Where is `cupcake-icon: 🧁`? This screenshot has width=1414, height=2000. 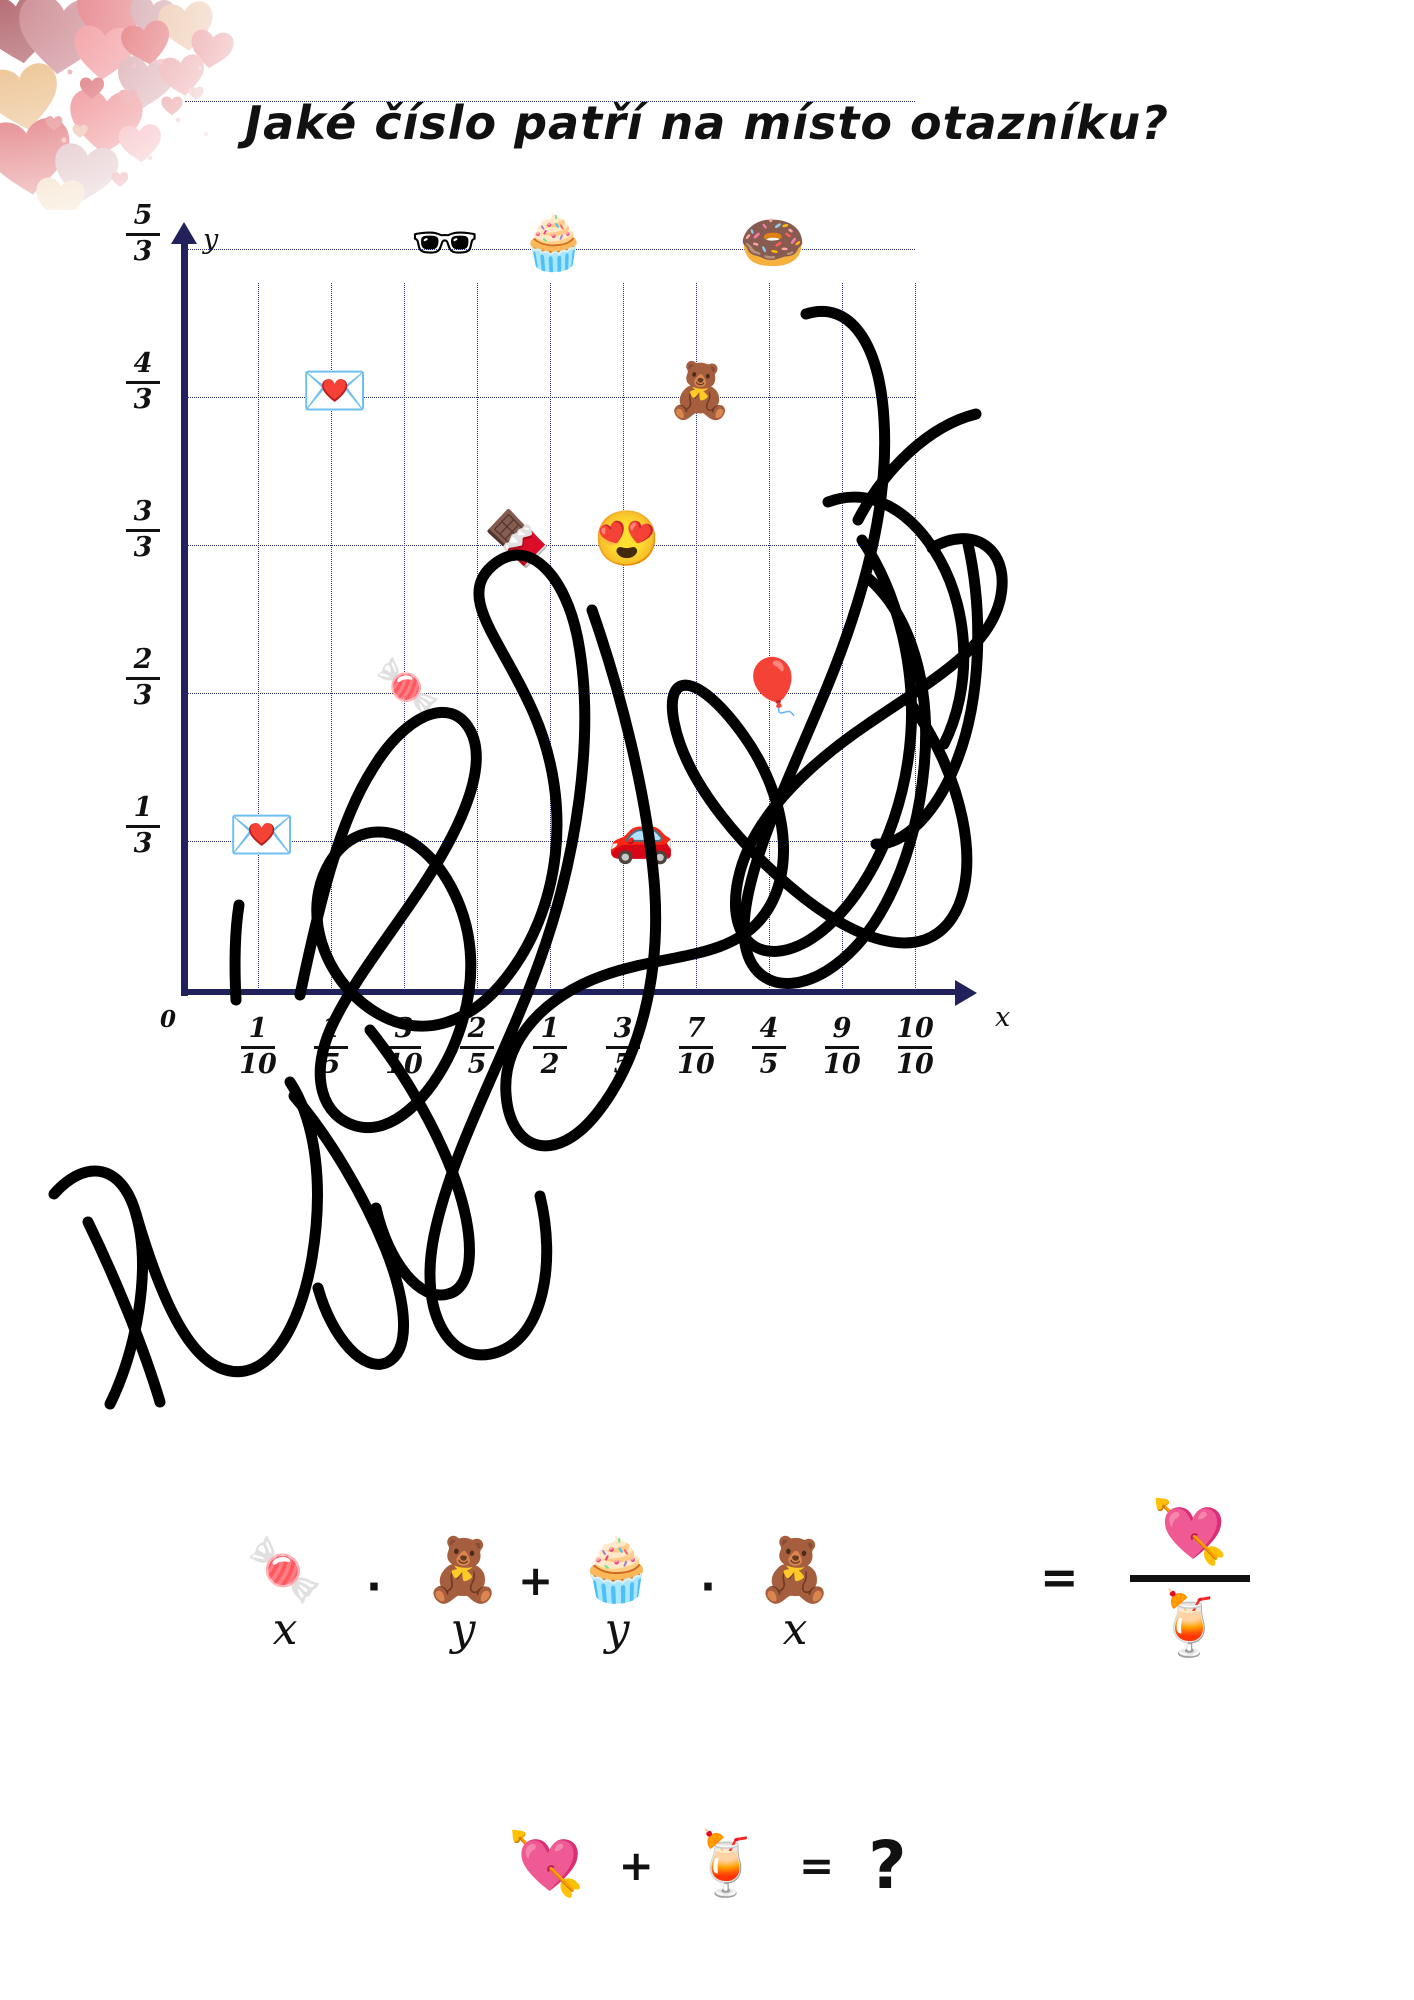
cupcake-icon: 🧁 is located at coordinates (554, 242).